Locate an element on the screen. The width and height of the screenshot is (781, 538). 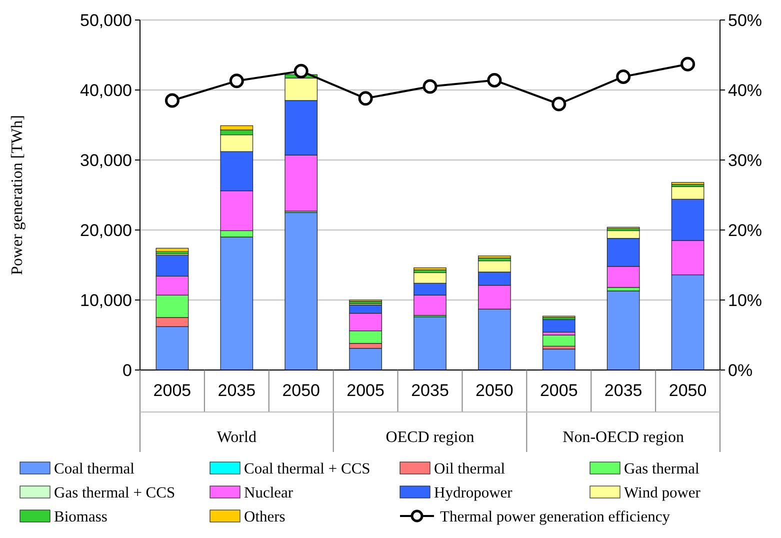
legend-label: Oil thermal is located at coordinates (470, 469).